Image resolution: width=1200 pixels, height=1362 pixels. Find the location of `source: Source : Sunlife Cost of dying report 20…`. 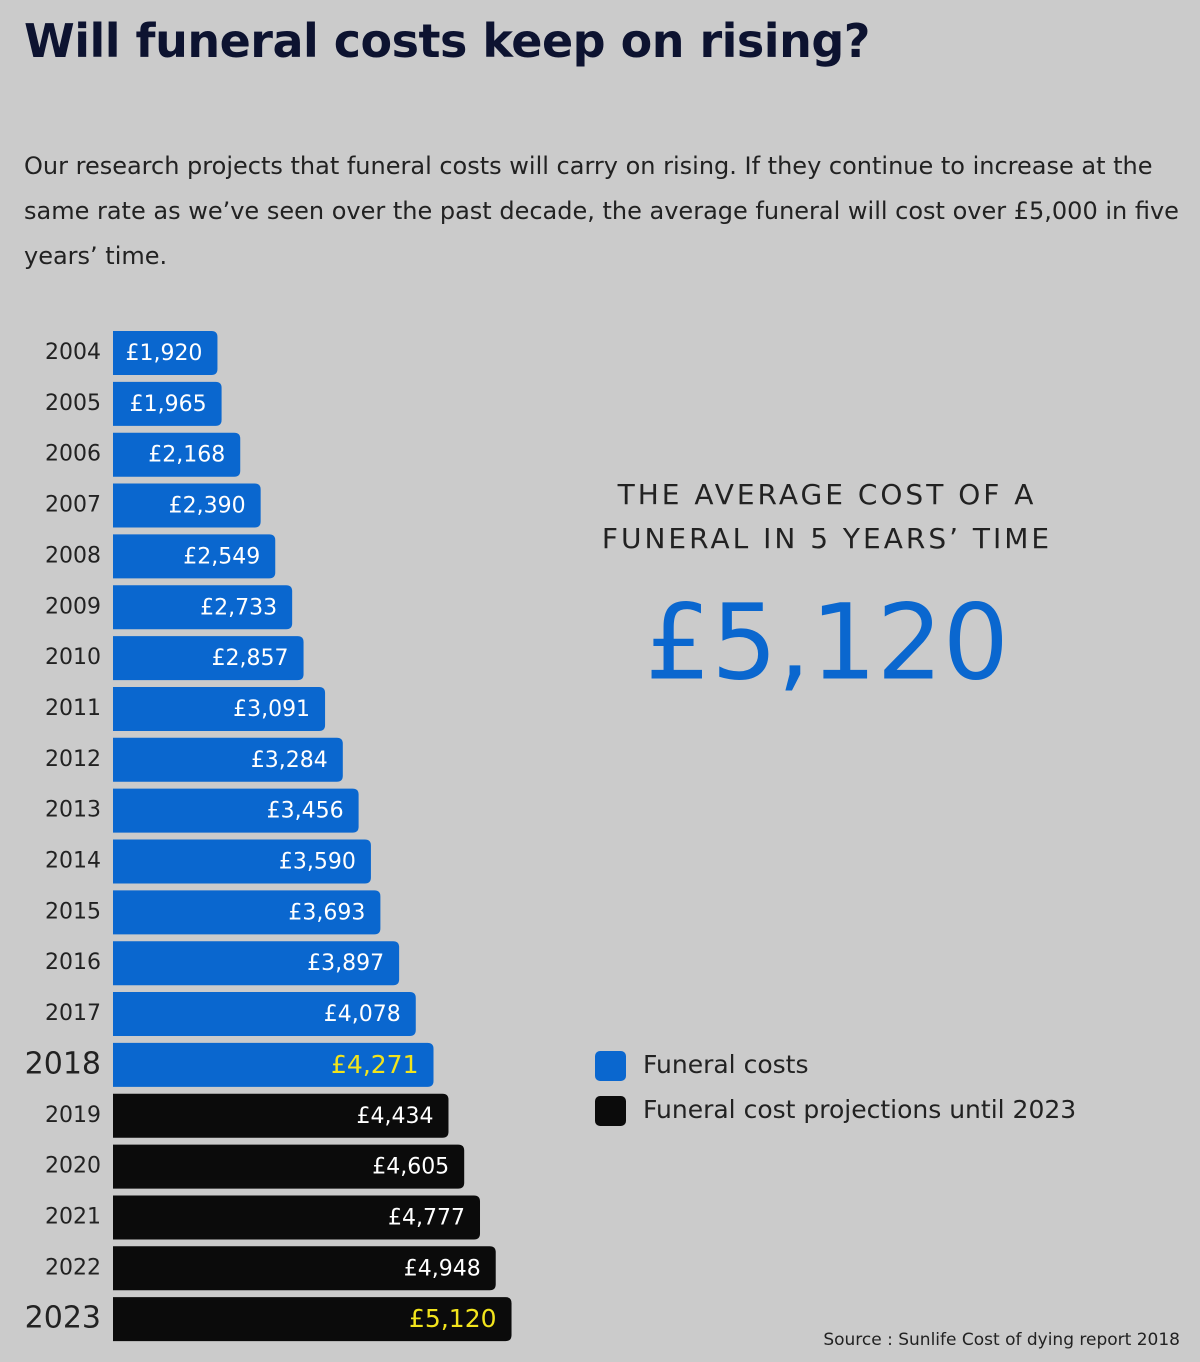

source: Source : Sunlife Cost of dying report 20… is located at coordinates (1001, 1340).